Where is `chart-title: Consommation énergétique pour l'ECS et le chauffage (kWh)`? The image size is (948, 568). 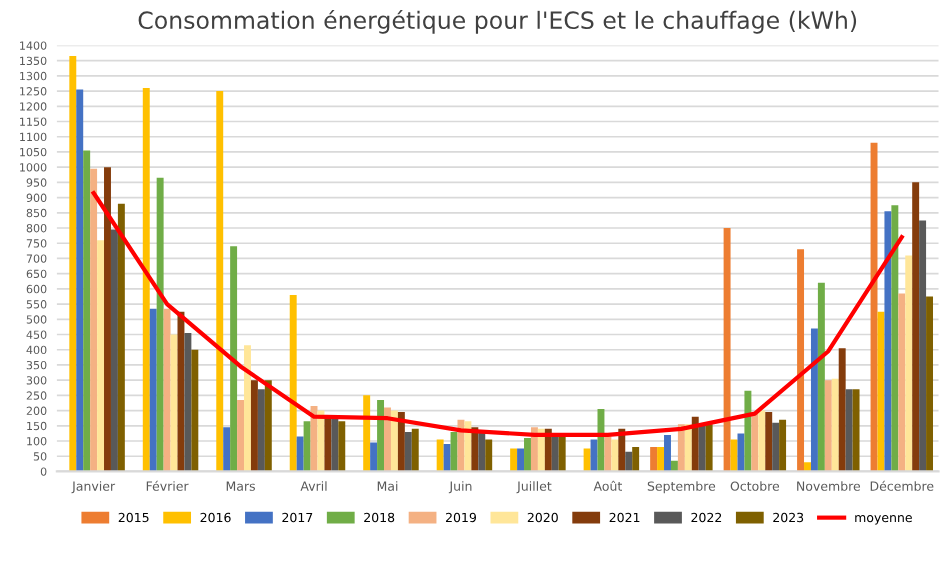 chart-title: Consommation énergétique pour l'ECS et le chauffage (kWh) is located at coordinates (497, 21).